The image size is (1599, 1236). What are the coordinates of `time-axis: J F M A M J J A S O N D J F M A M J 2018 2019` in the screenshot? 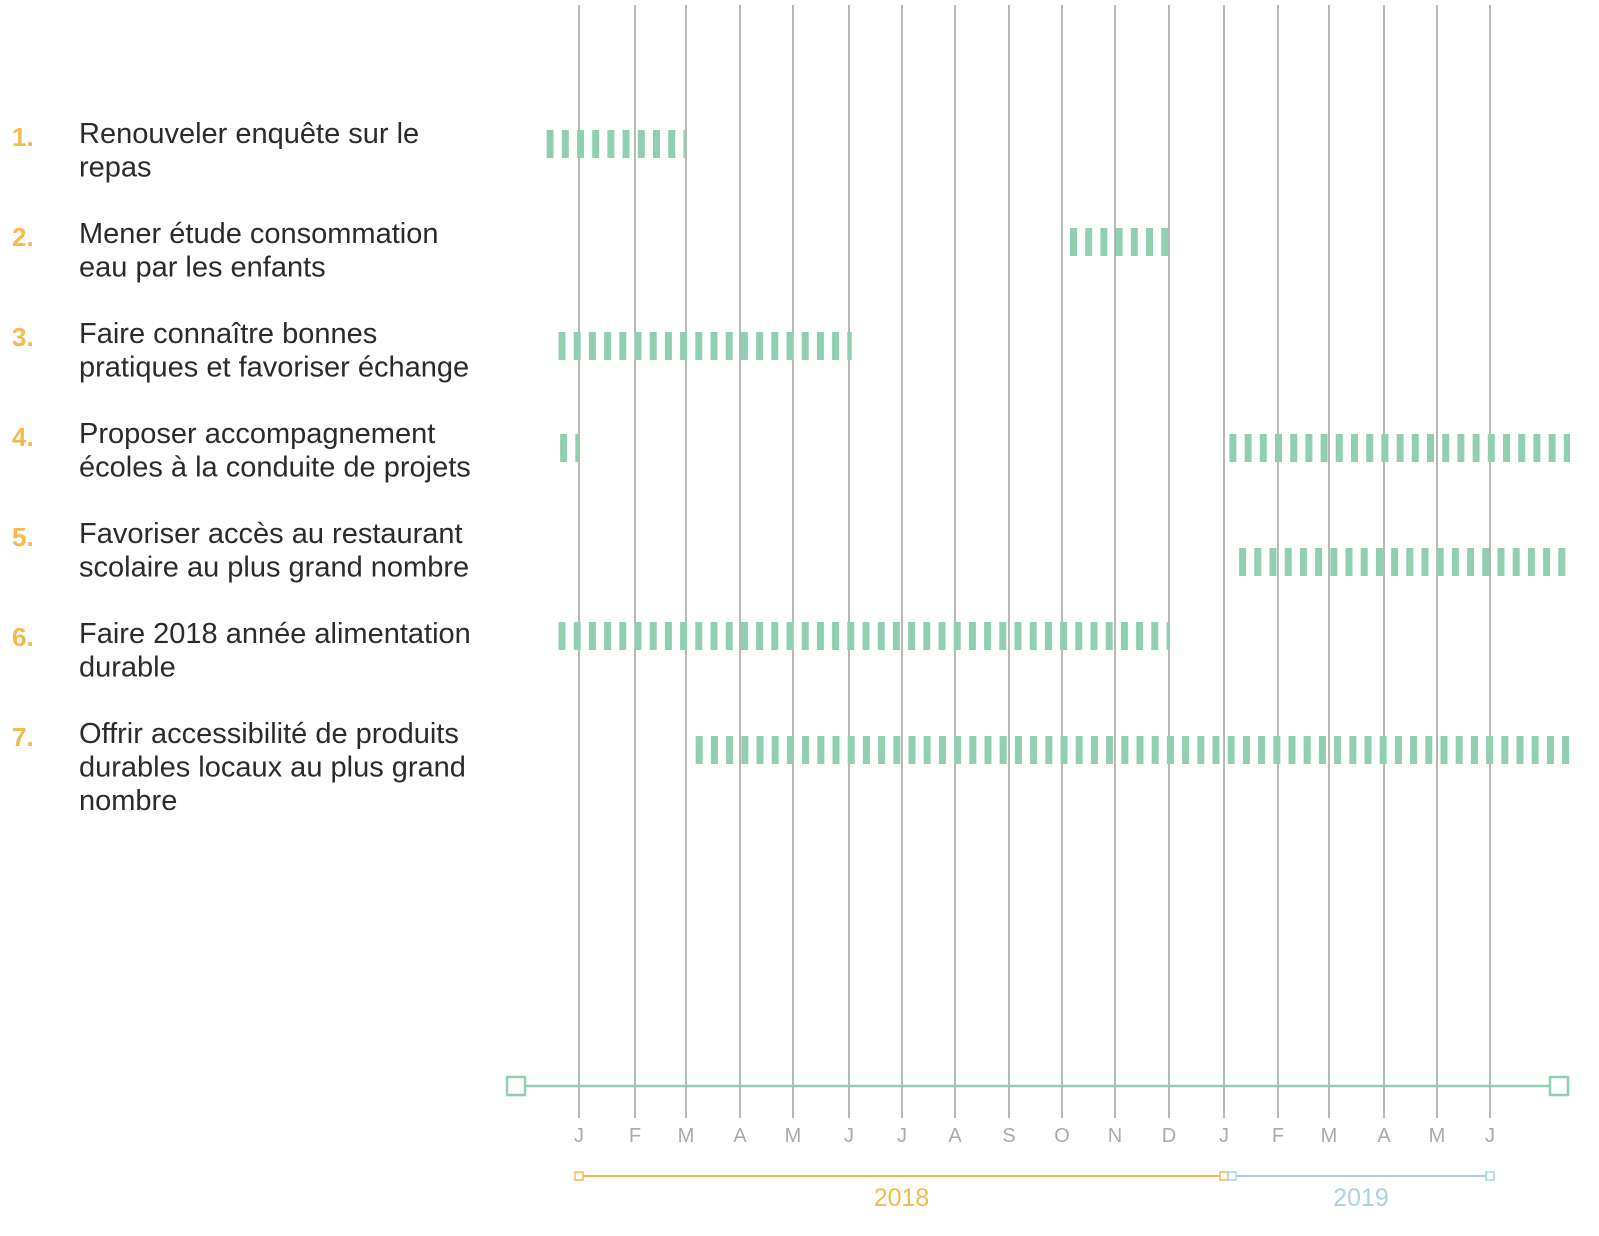 It's located at (1037, 1143).